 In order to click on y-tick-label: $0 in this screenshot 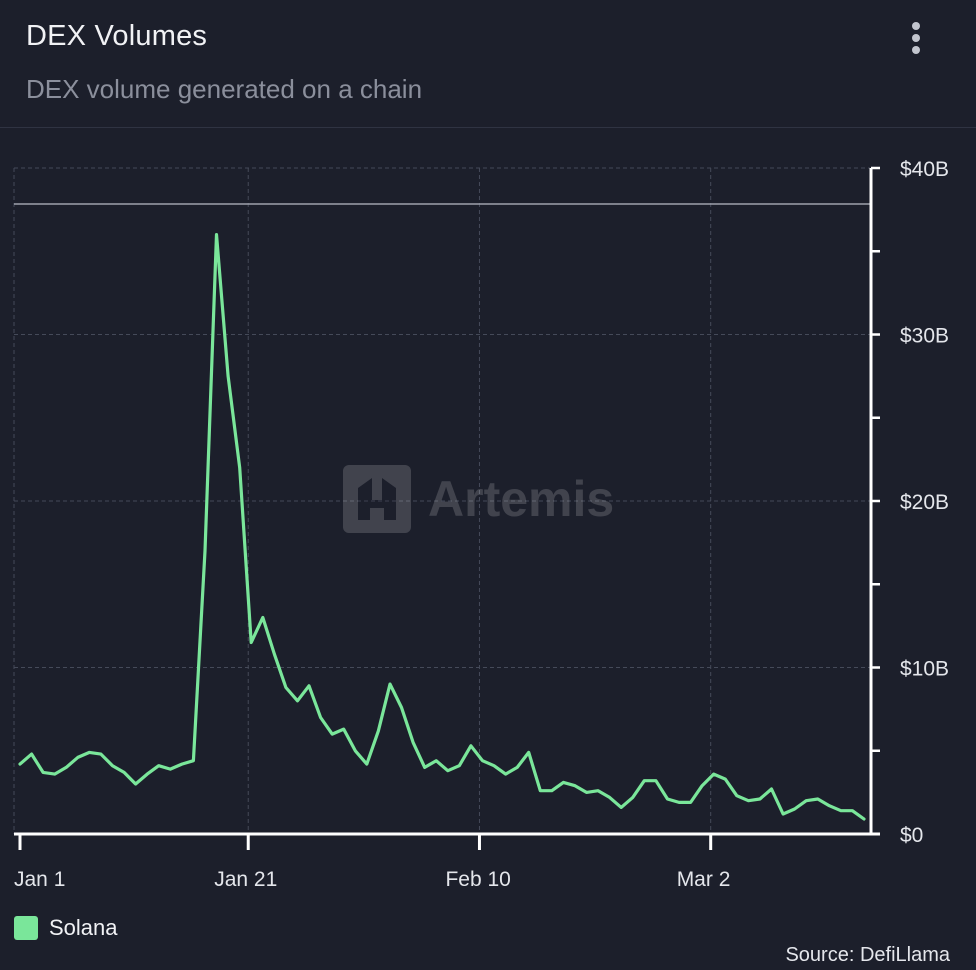, I will do `click(911, 835)`.